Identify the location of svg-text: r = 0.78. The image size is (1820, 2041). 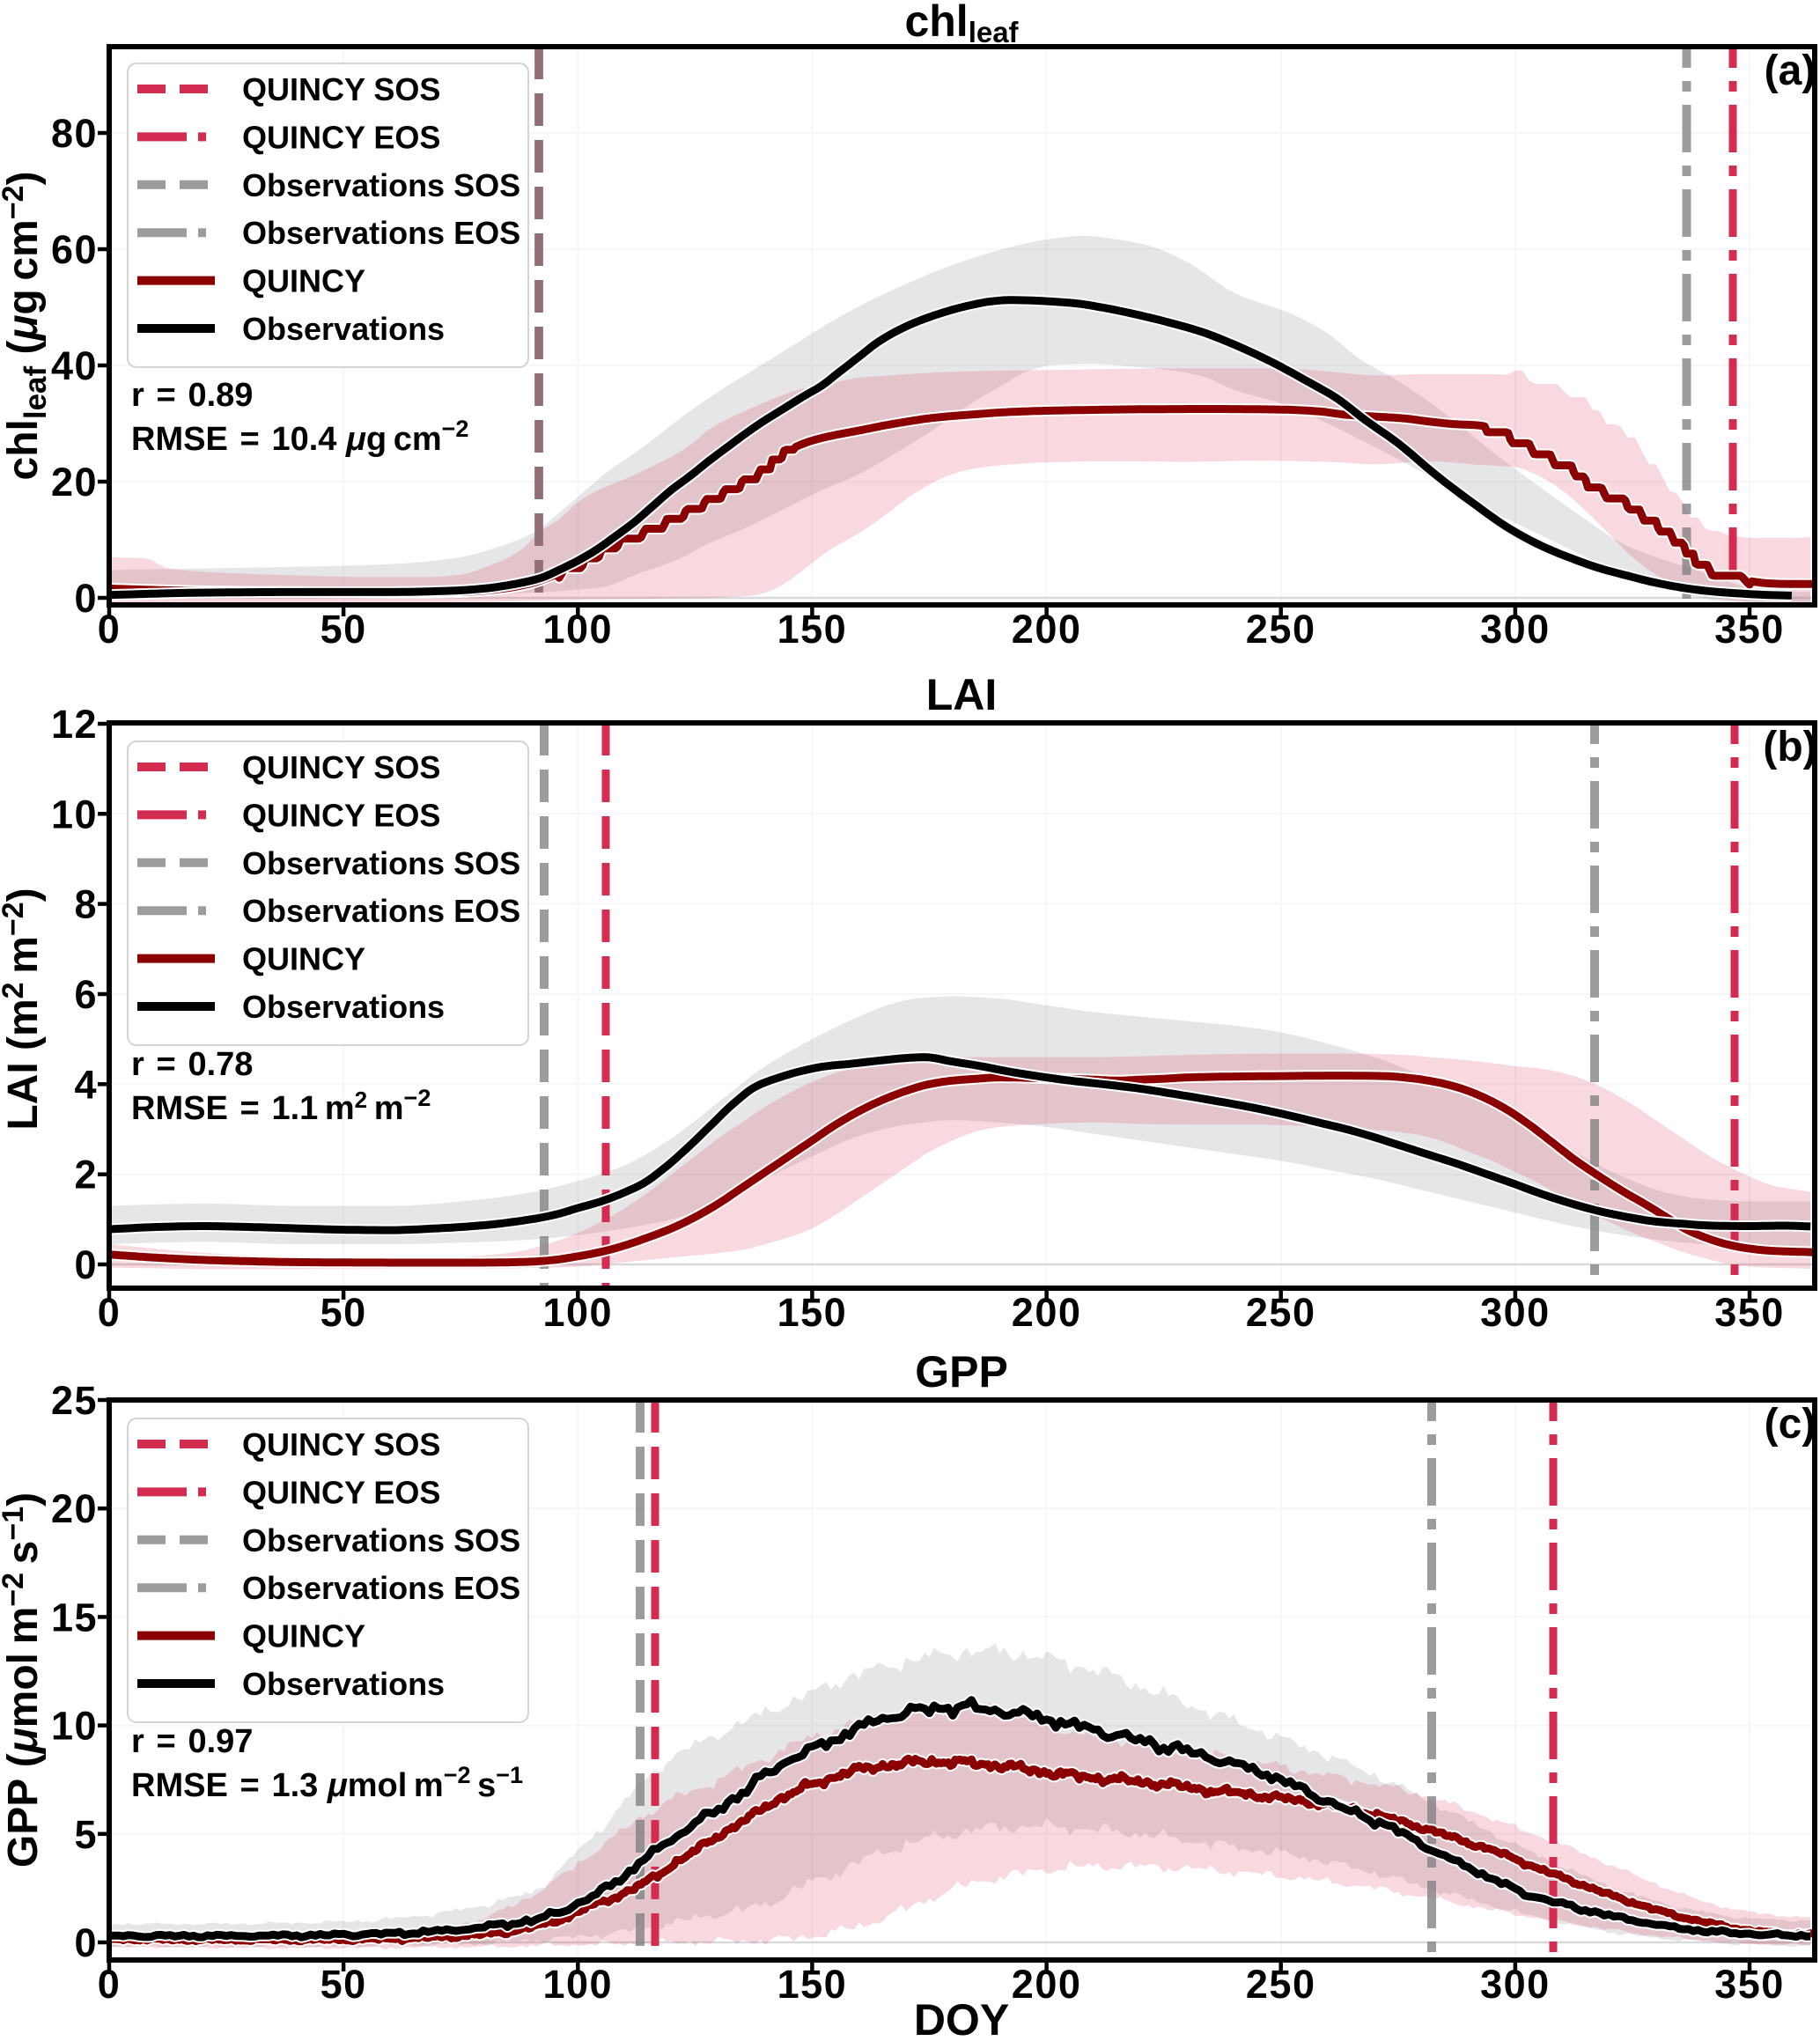
(192, 1064).